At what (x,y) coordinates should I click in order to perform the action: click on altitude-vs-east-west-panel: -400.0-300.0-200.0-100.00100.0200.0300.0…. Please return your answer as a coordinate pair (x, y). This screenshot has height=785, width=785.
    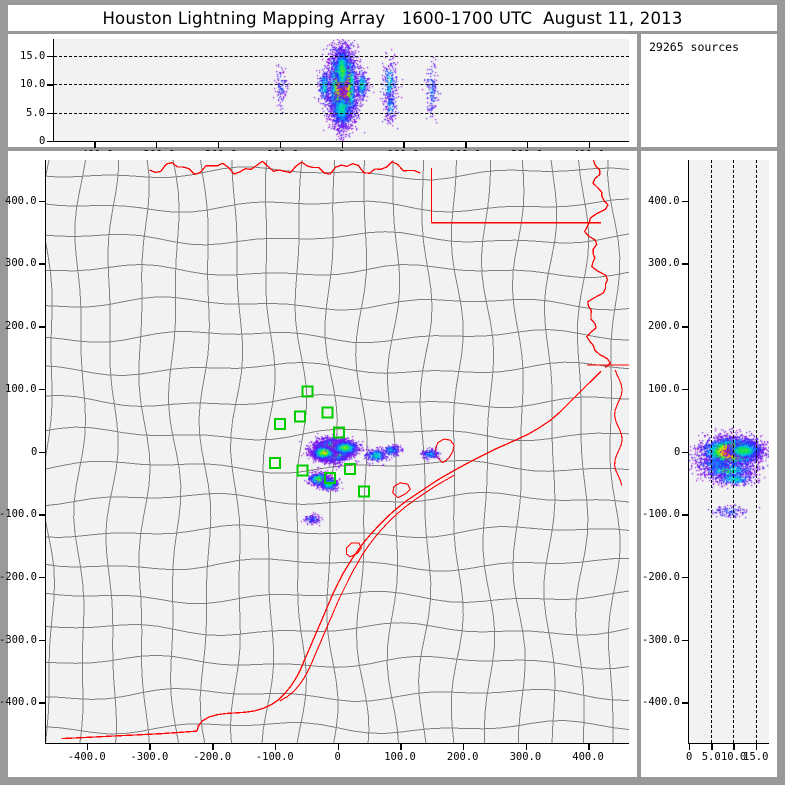
    Looking at the image, I should click on (322, 97).